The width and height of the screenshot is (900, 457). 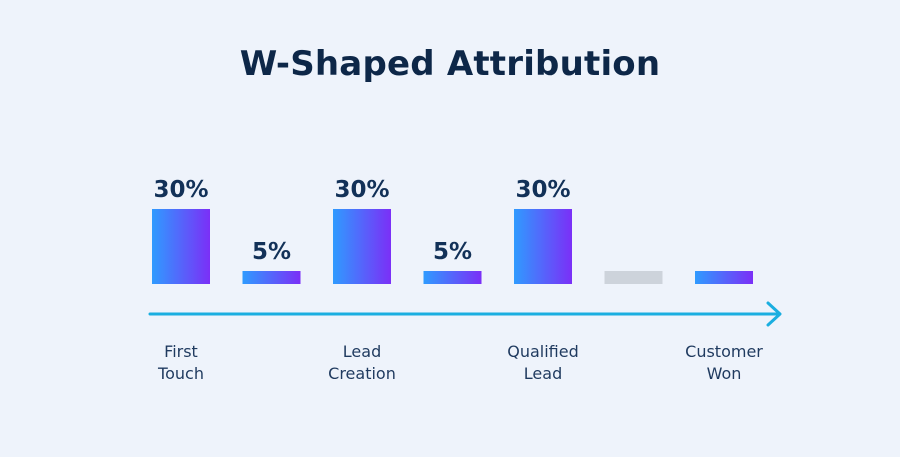 I want to click on value-labels-group: 30% 5% 30% 5% 30%, so click(x=361, y=221).